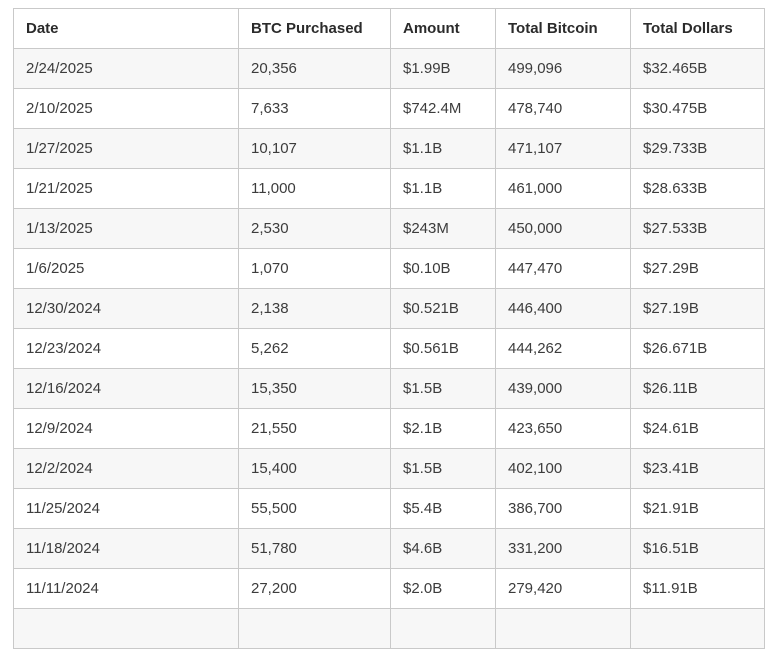 The image size is (772, 649). What do you see at coordinates (126, 228) in the screenshot?
I see `cell-date: 1/13/2025` at bounding box center [126, 228].